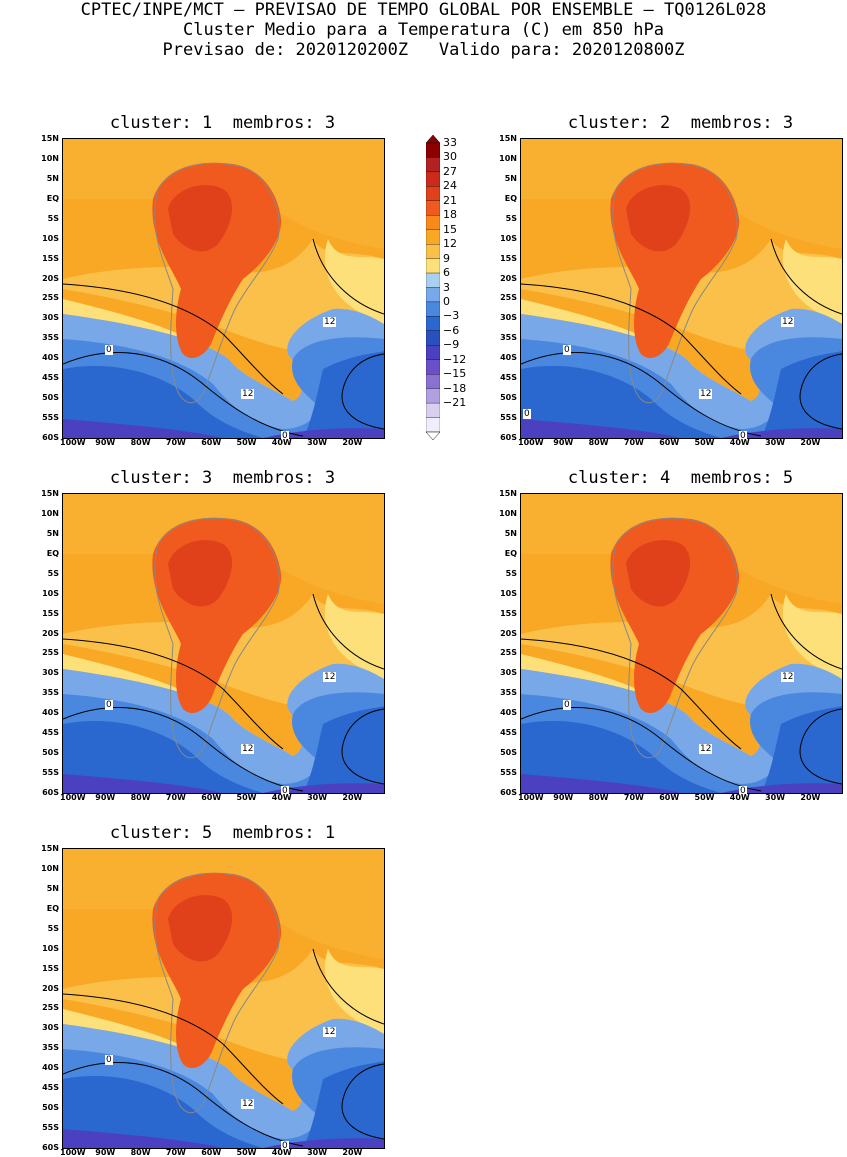 Image resolution: width=847 pixels, height=1157 pixels. I want to click on colorbar-label: 12, so click(450, 244).